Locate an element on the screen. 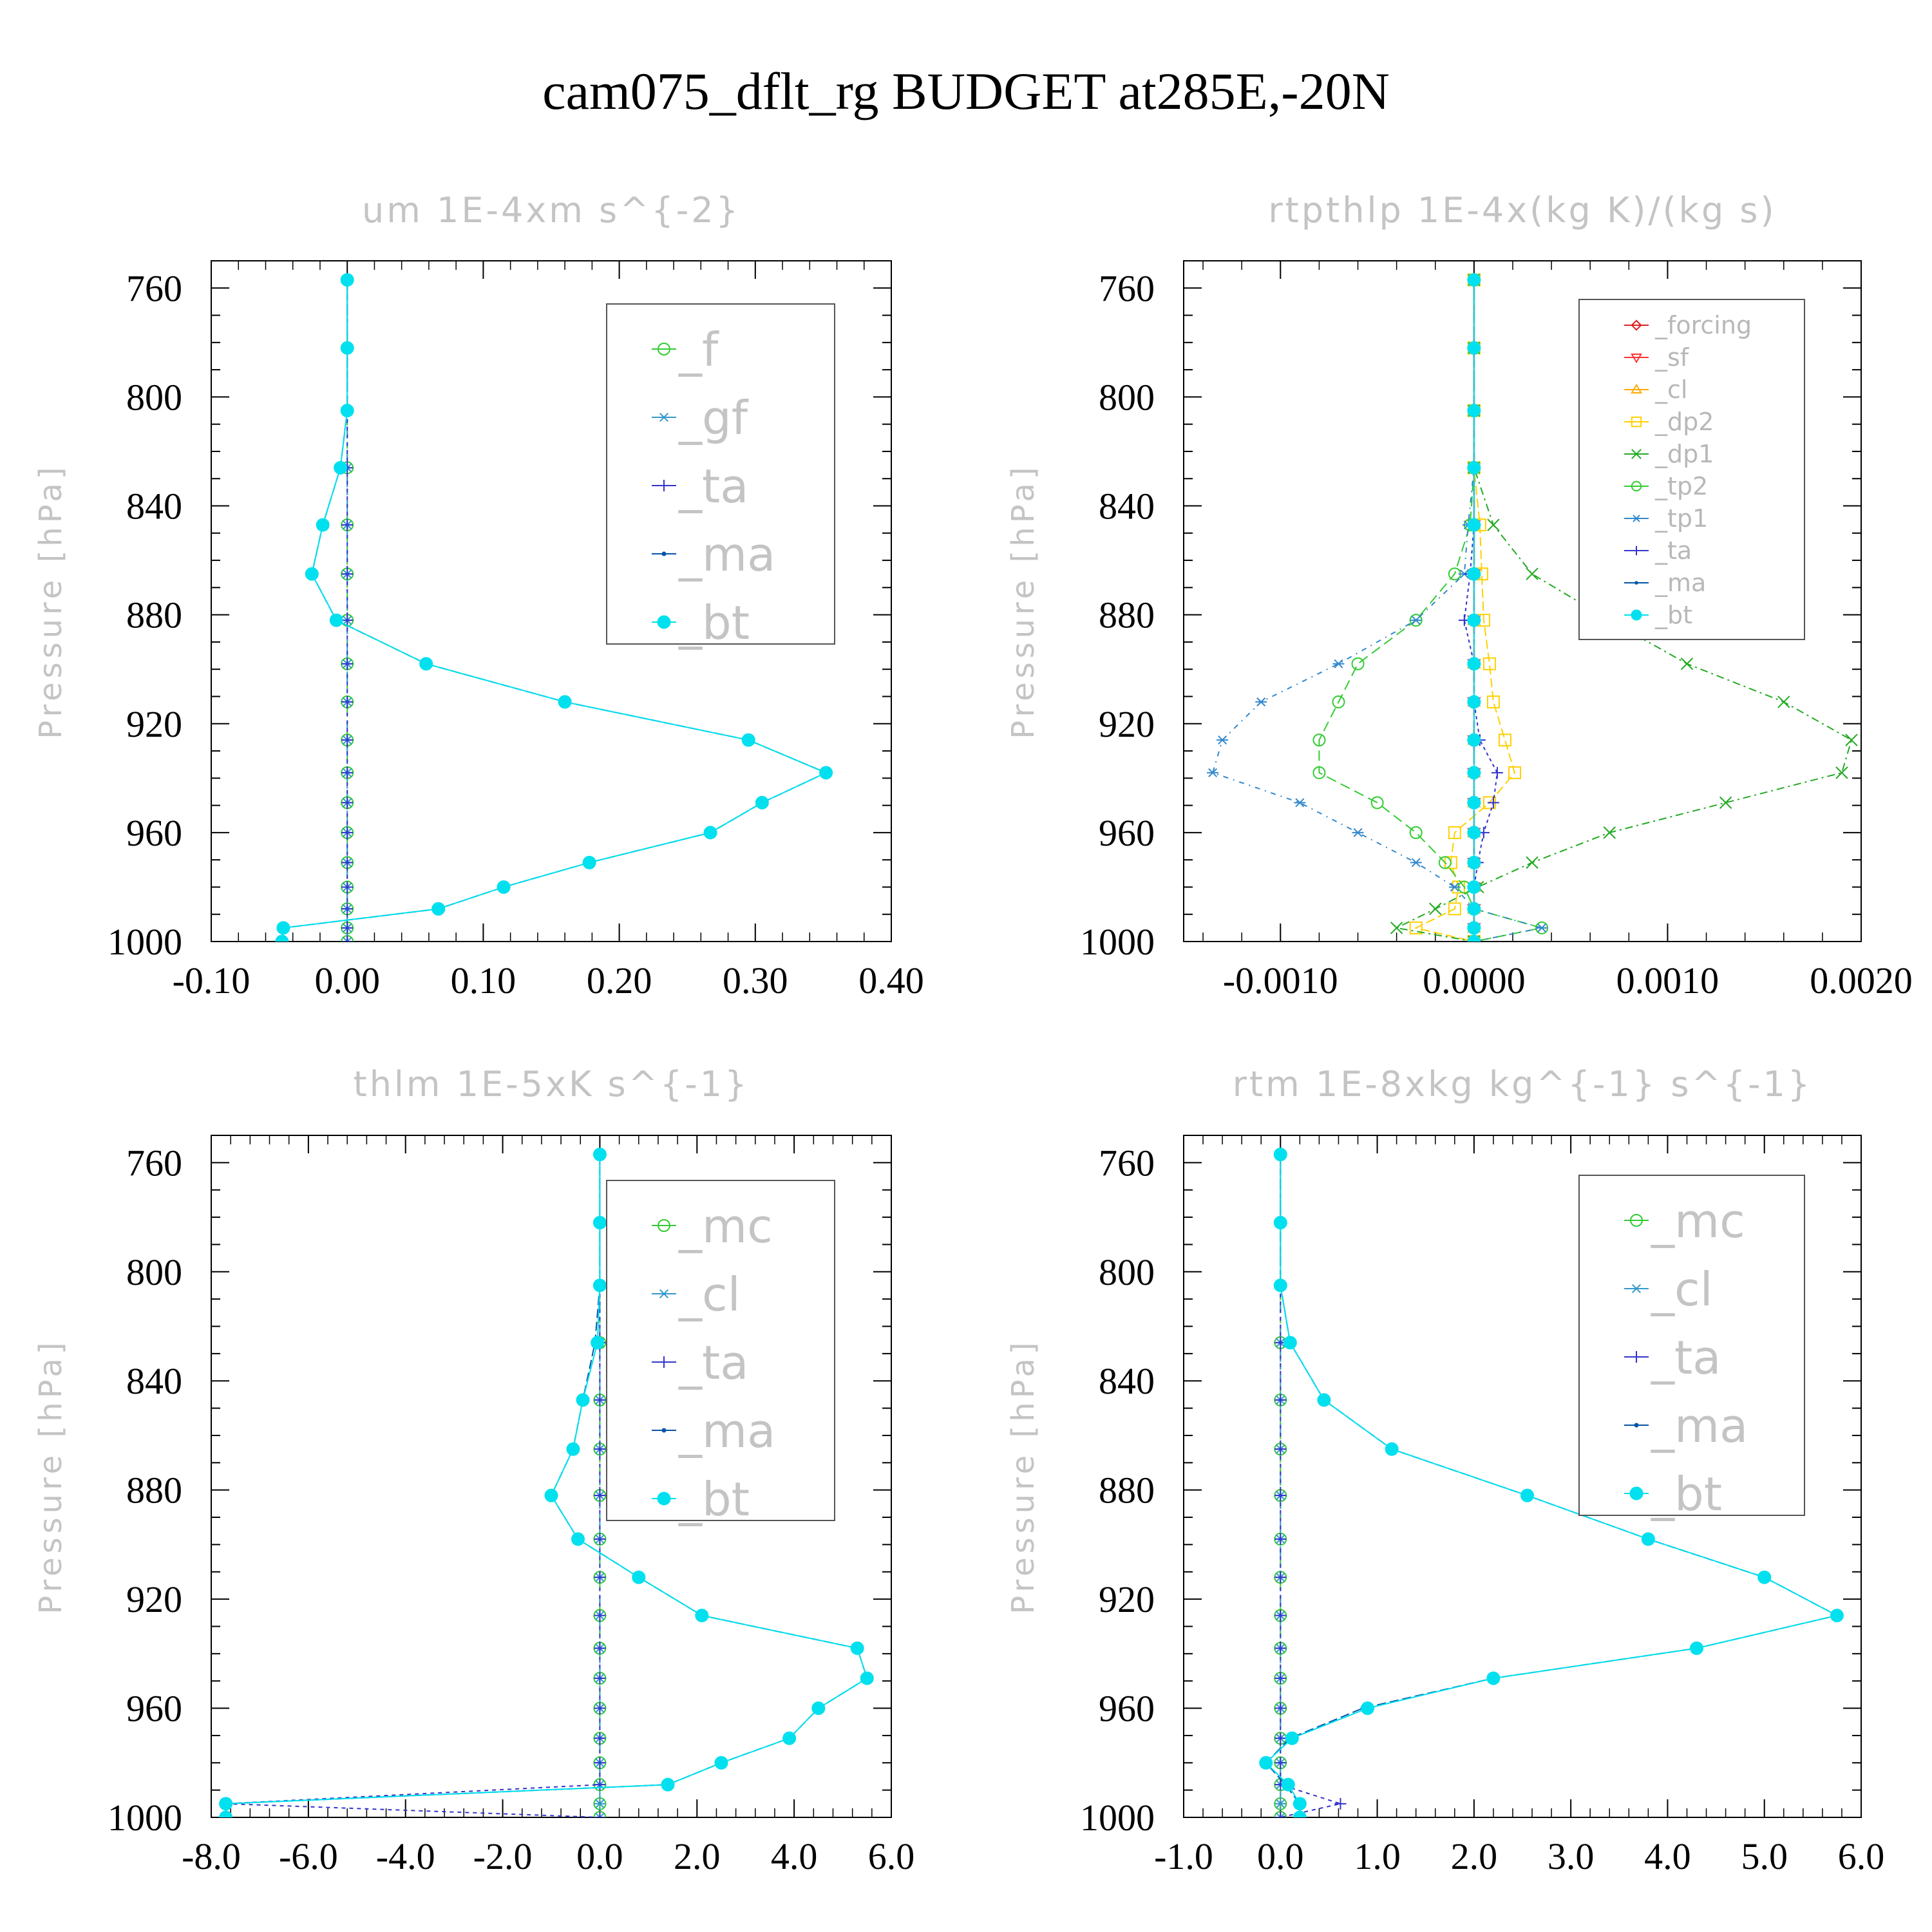 Image resolution: width=1932 pixels, height=1932 pixels. x-tick-label: 0.0 is located at coordinates (1281, 1856).